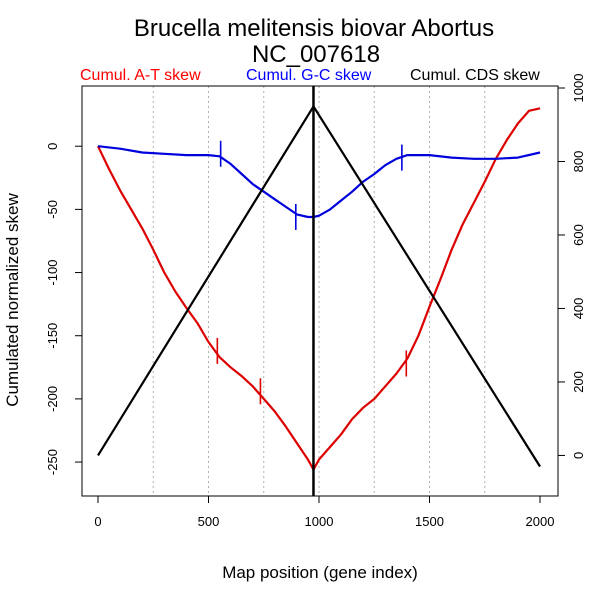 The width and height of the screenshot is (600, 600). Describe the element at coordinates (209, 521) in the screenshot. I see `x-tick-label: 500` at that location.